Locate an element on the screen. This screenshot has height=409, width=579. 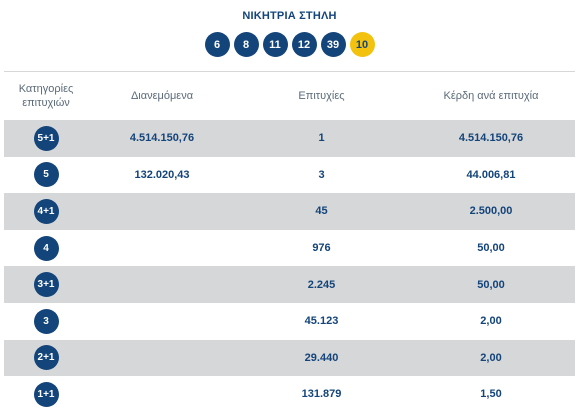
table-row: 3+1 2.245 50,00 is located at coordinates (289, 284).